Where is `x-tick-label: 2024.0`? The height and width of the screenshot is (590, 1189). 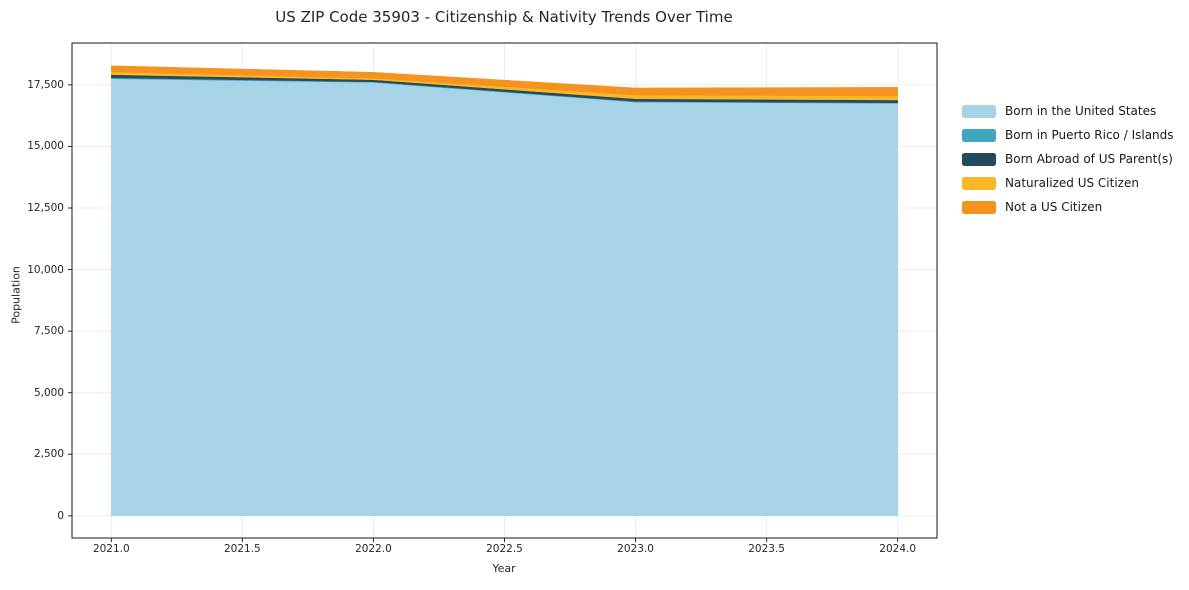 x-tick-label: 2024.0 is located at coordinates (898, 549).